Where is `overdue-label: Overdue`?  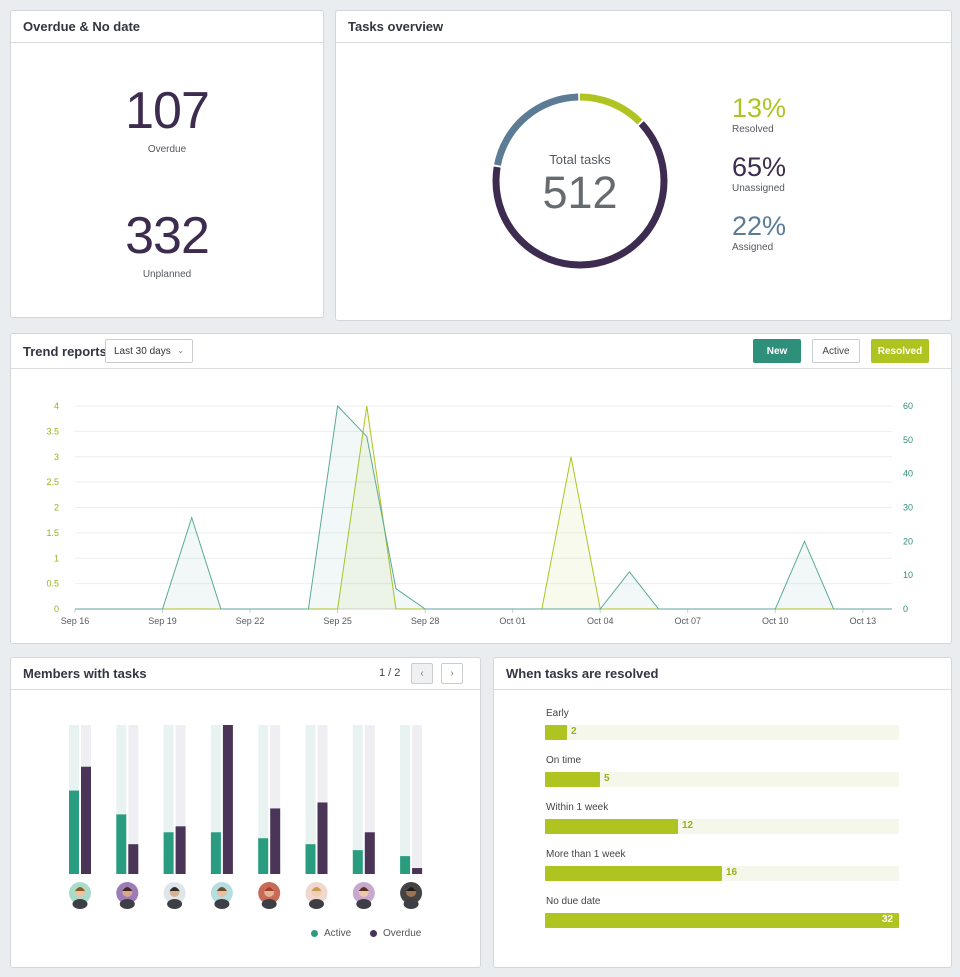 overdue-label: Overdue is located at coordinates (167, 149).